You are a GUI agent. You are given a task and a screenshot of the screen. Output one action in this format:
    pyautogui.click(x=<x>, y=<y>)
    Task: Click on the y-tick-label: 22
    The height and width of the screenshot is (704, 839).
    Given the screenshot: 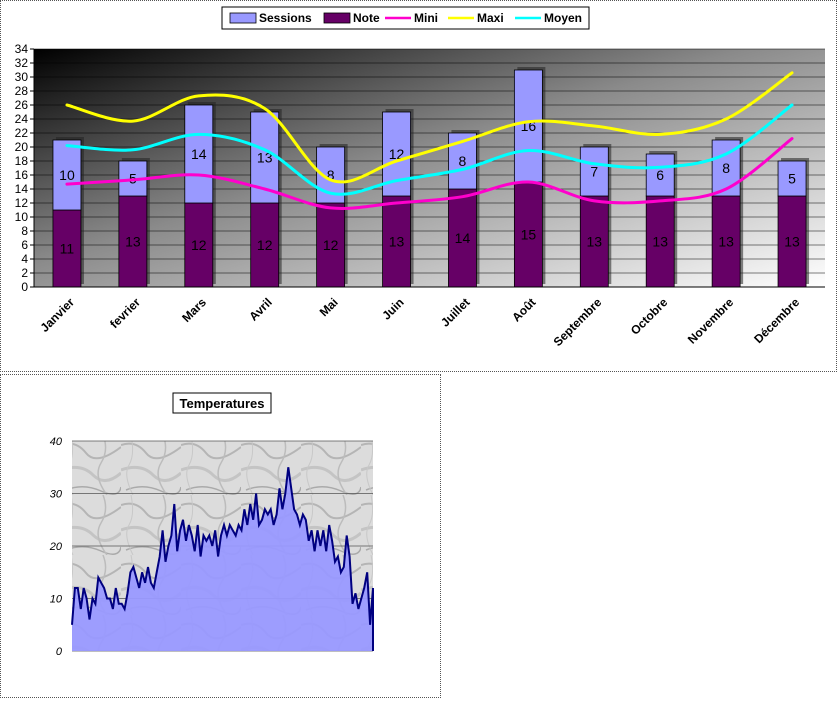 What is the action you would take?
    pyautogui.click(x=22, y=133)
    